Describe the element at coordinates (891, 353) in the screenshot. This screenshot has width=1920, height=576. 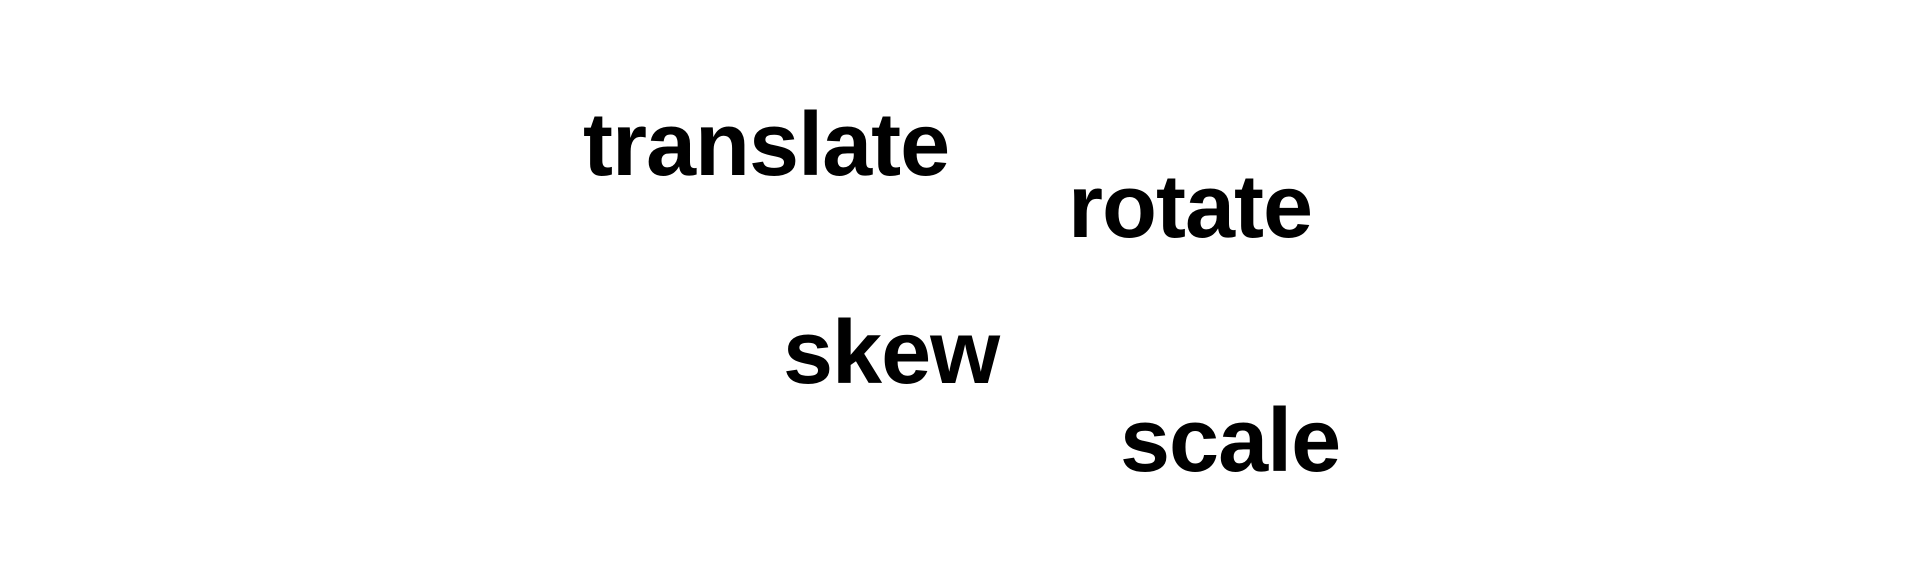
I see `skew-word: skew` at that location.